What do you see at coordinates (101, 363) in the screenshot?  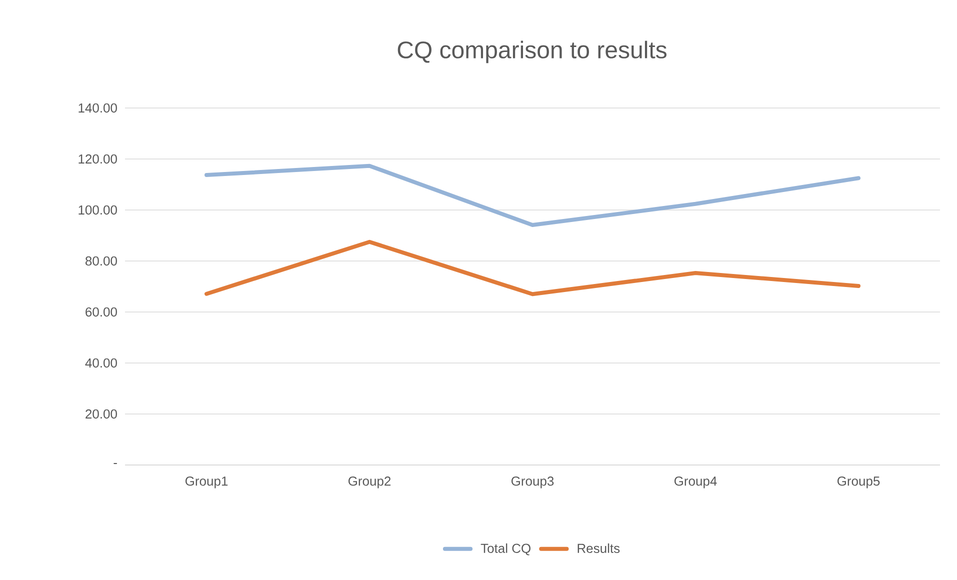 I see `y-tick-label: 40.00` at bounding box center [101, 363].